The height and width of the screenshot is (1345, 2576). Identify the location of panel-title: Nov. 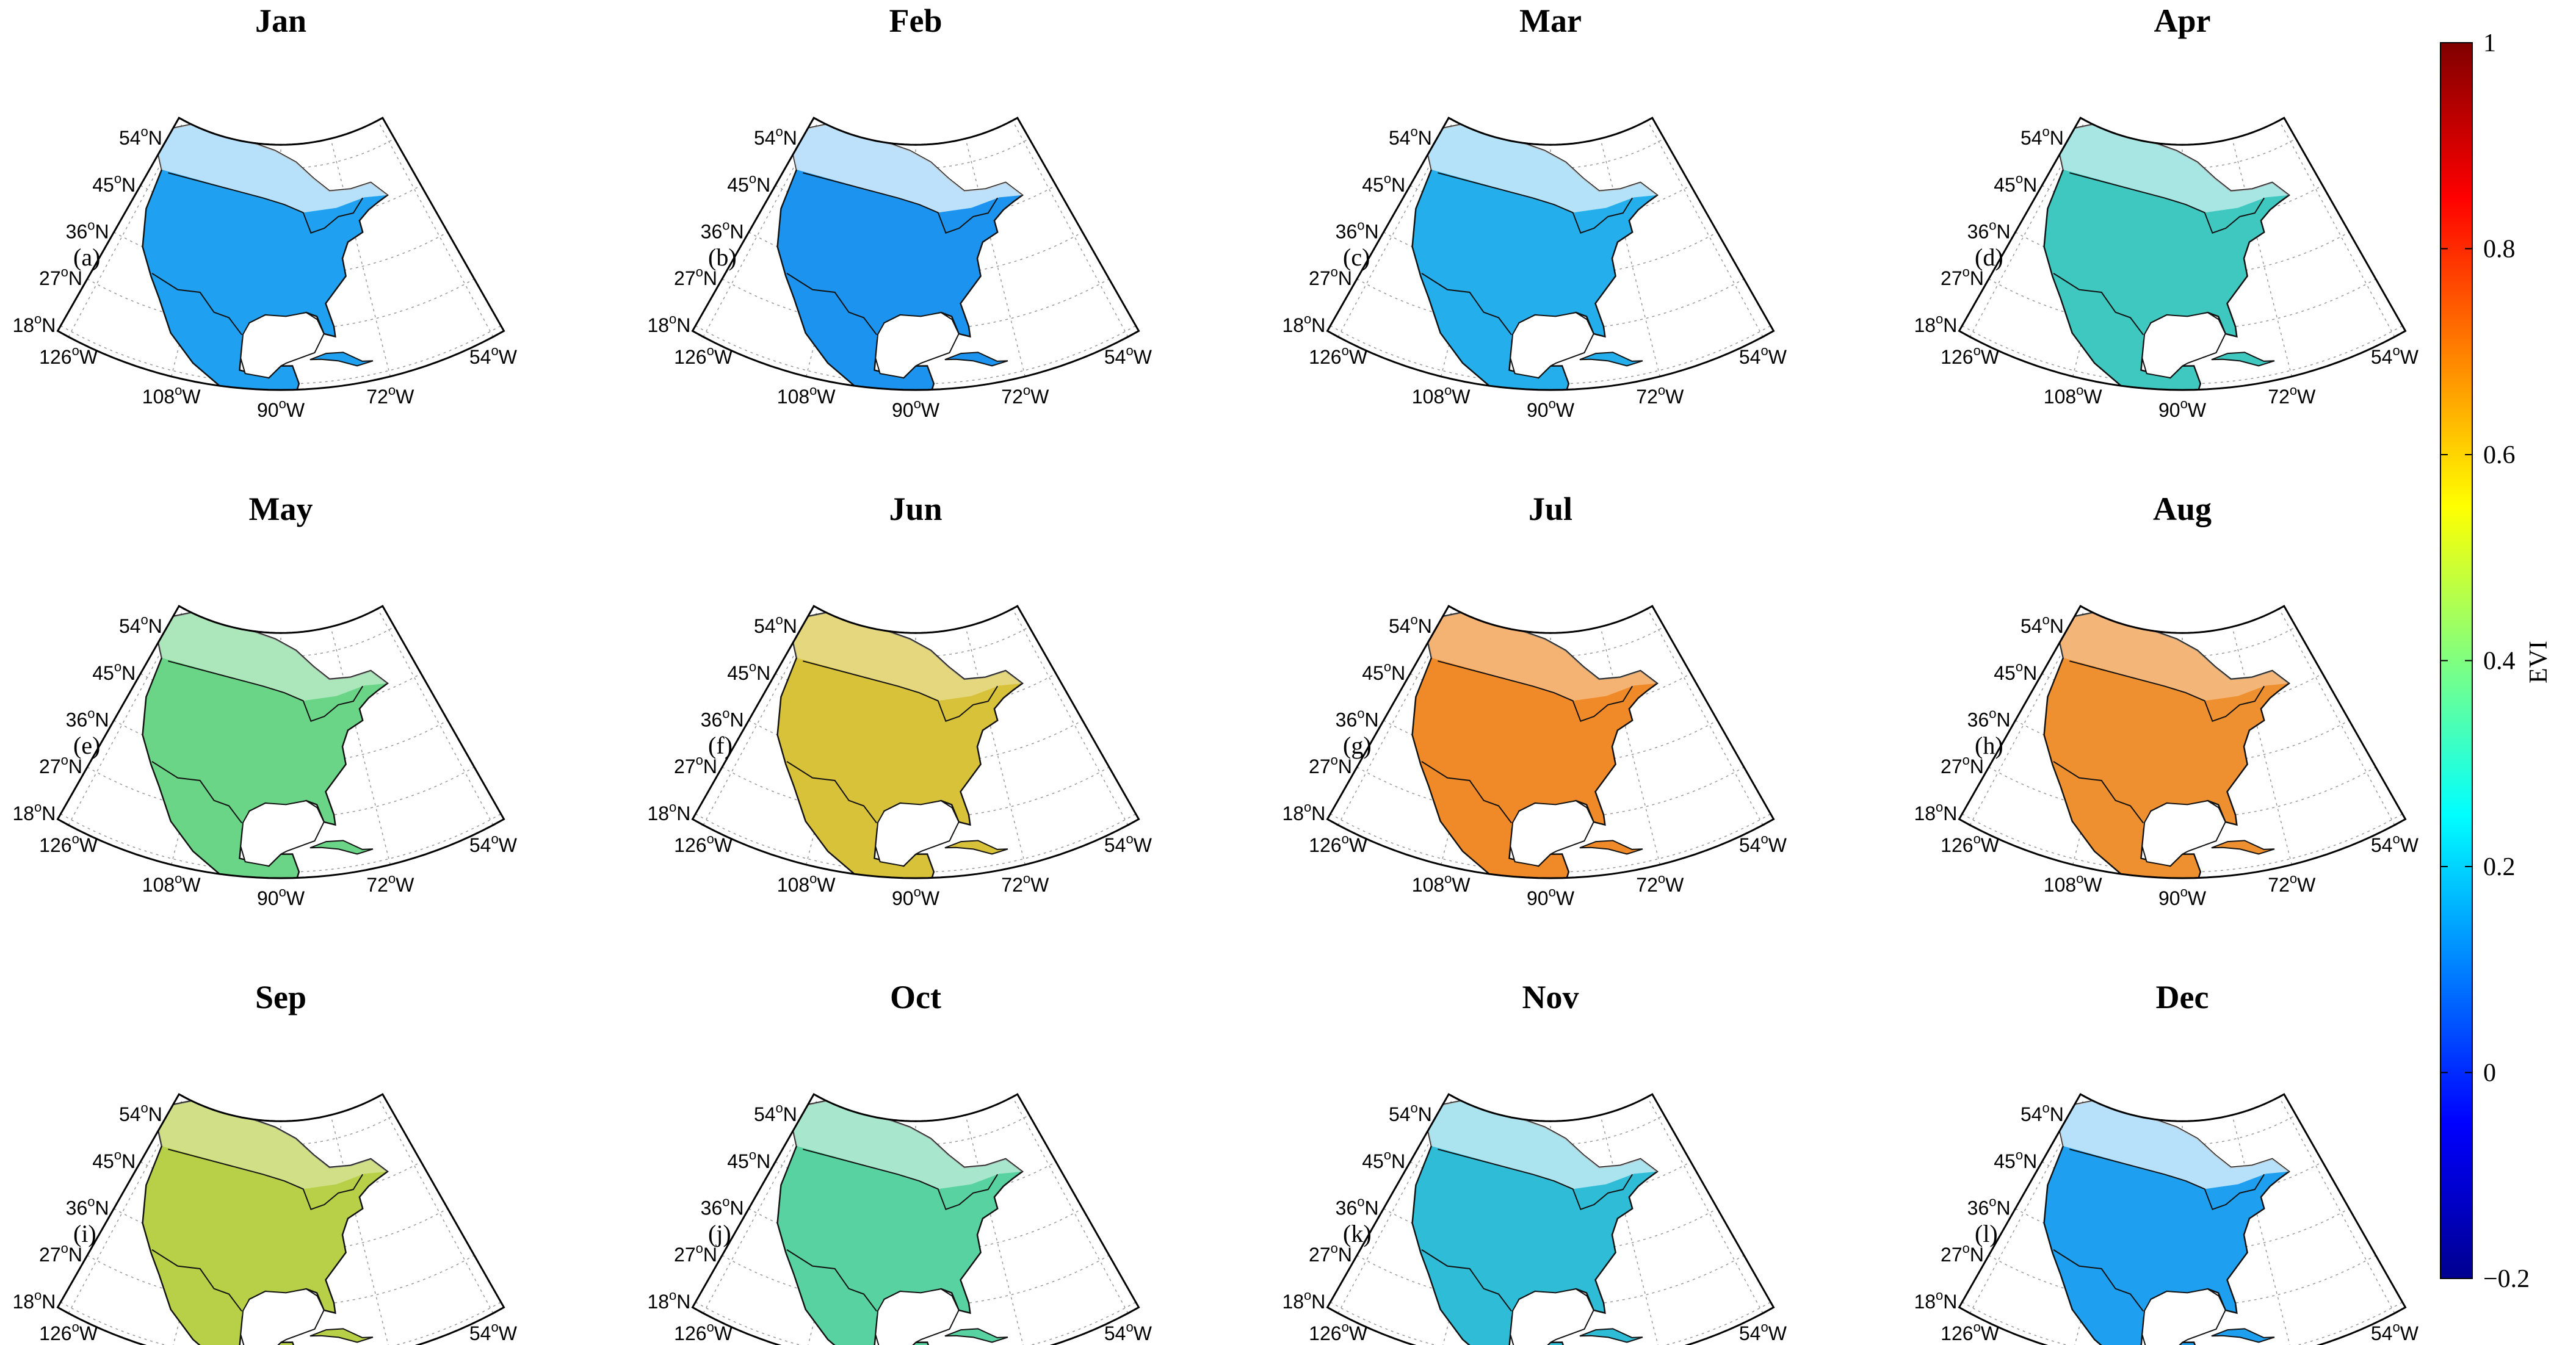
(1550, 997).